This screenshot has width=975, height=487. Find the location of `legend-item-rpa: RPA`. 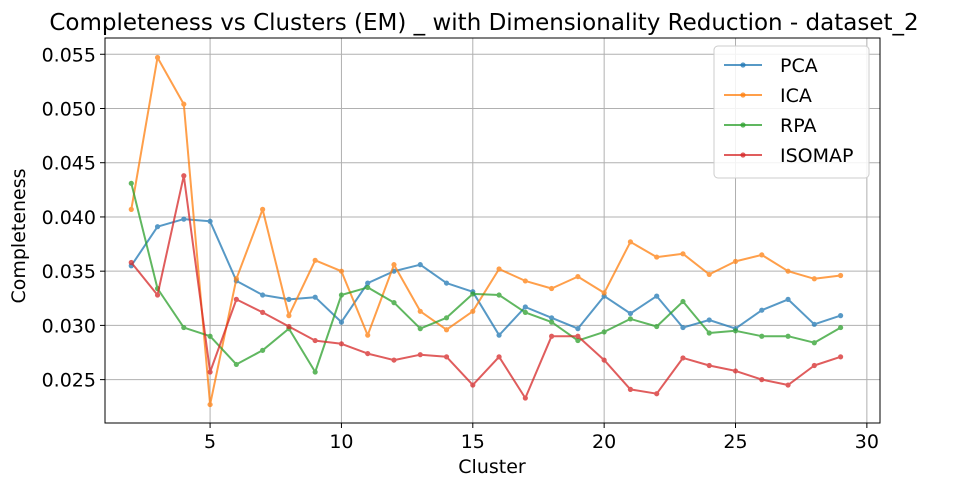

legend-item-rpa: RPA is located at coordinates (770, 126).